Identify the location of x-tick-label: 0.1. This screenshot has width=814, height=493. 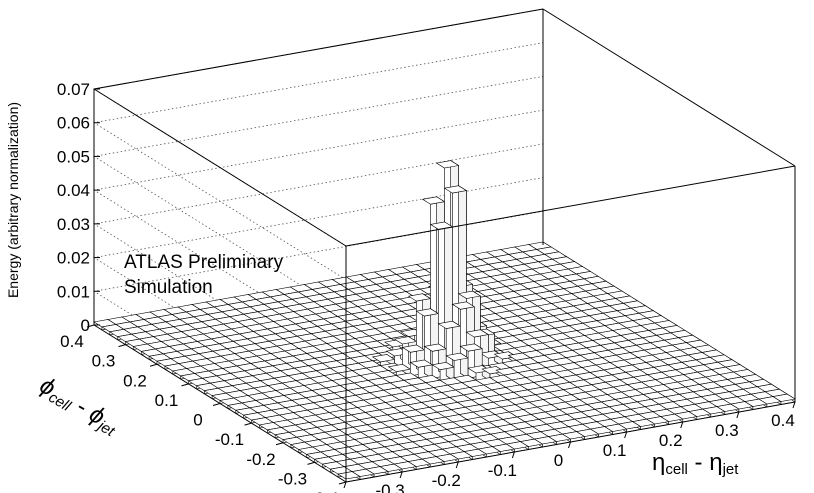
(615, 450).